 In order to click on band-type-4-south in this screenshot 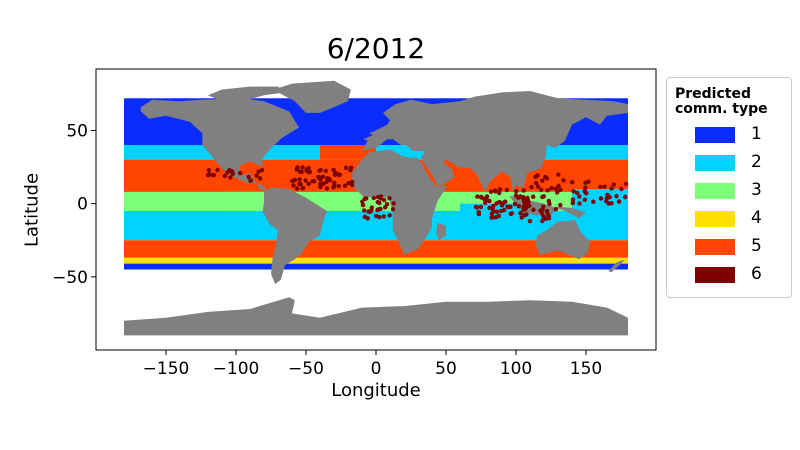, I will do `click(376, 260)`.